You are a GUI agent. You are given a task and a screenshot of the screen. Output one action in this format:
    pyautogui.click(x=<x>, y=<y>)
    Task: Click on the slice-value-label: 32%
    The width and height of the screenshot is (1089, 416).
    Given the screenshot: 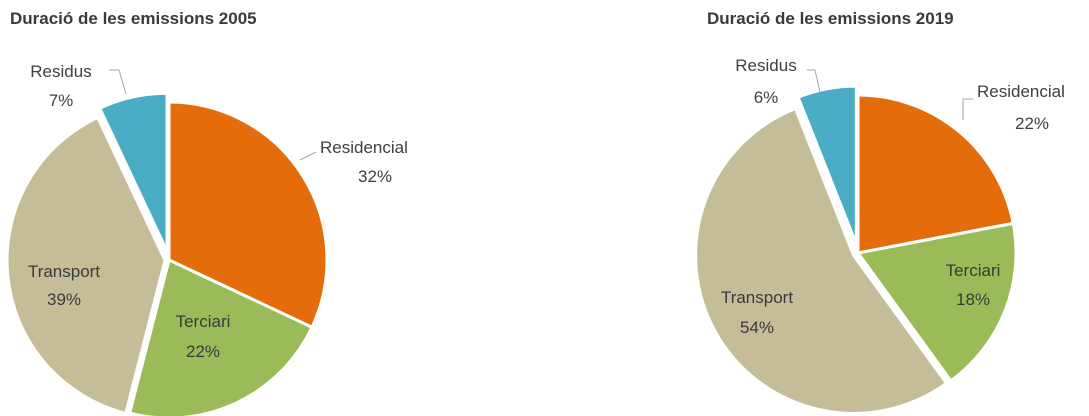 What is the action you would take?
    pyautogui.click(x=375, y=176)
    